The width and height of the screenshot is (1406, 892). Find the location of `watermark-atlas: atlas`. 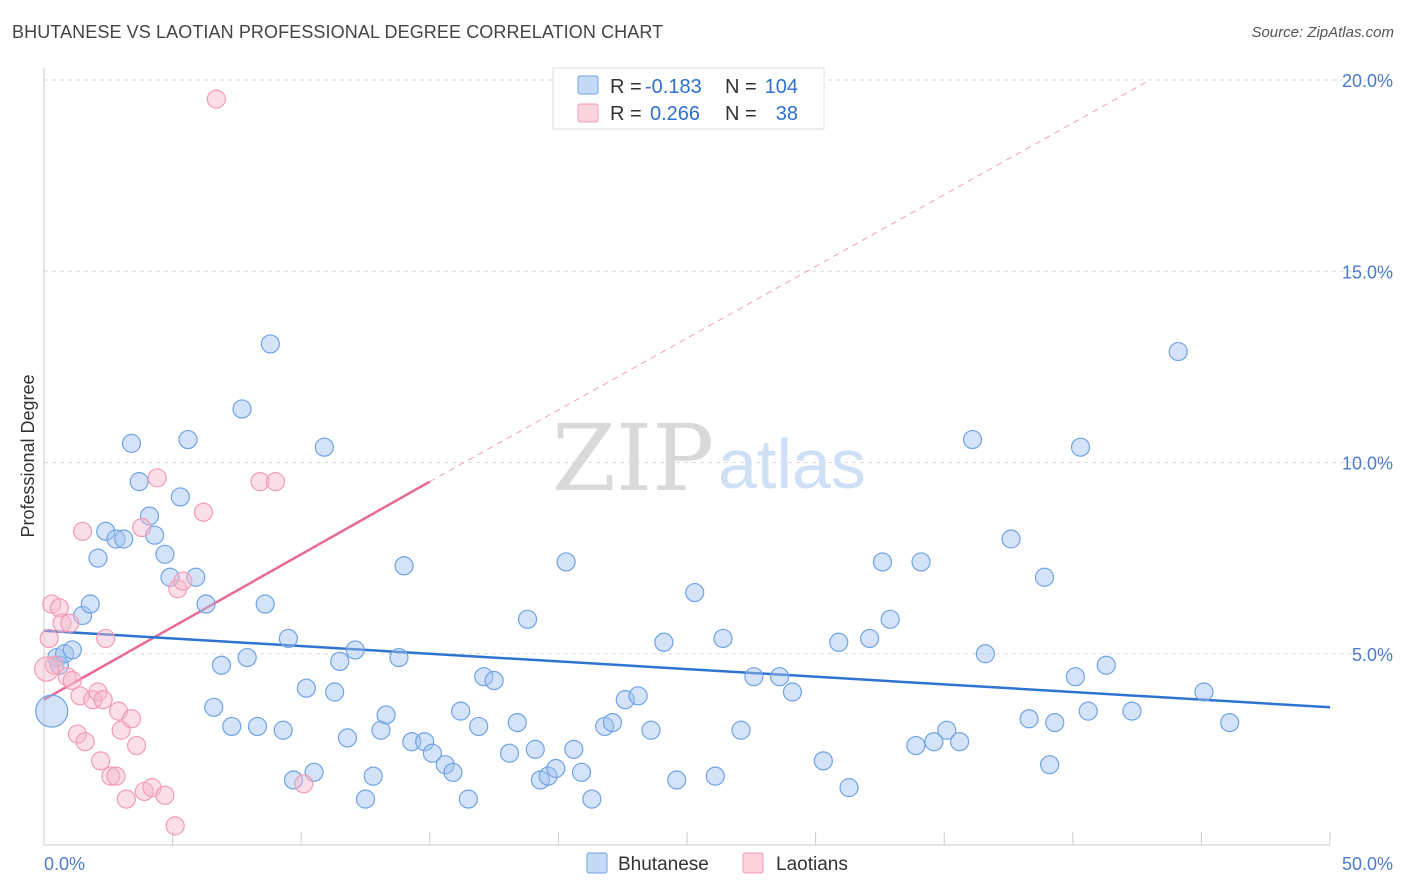

watermark-atlas: atlas is located at coordinates (792, 464).